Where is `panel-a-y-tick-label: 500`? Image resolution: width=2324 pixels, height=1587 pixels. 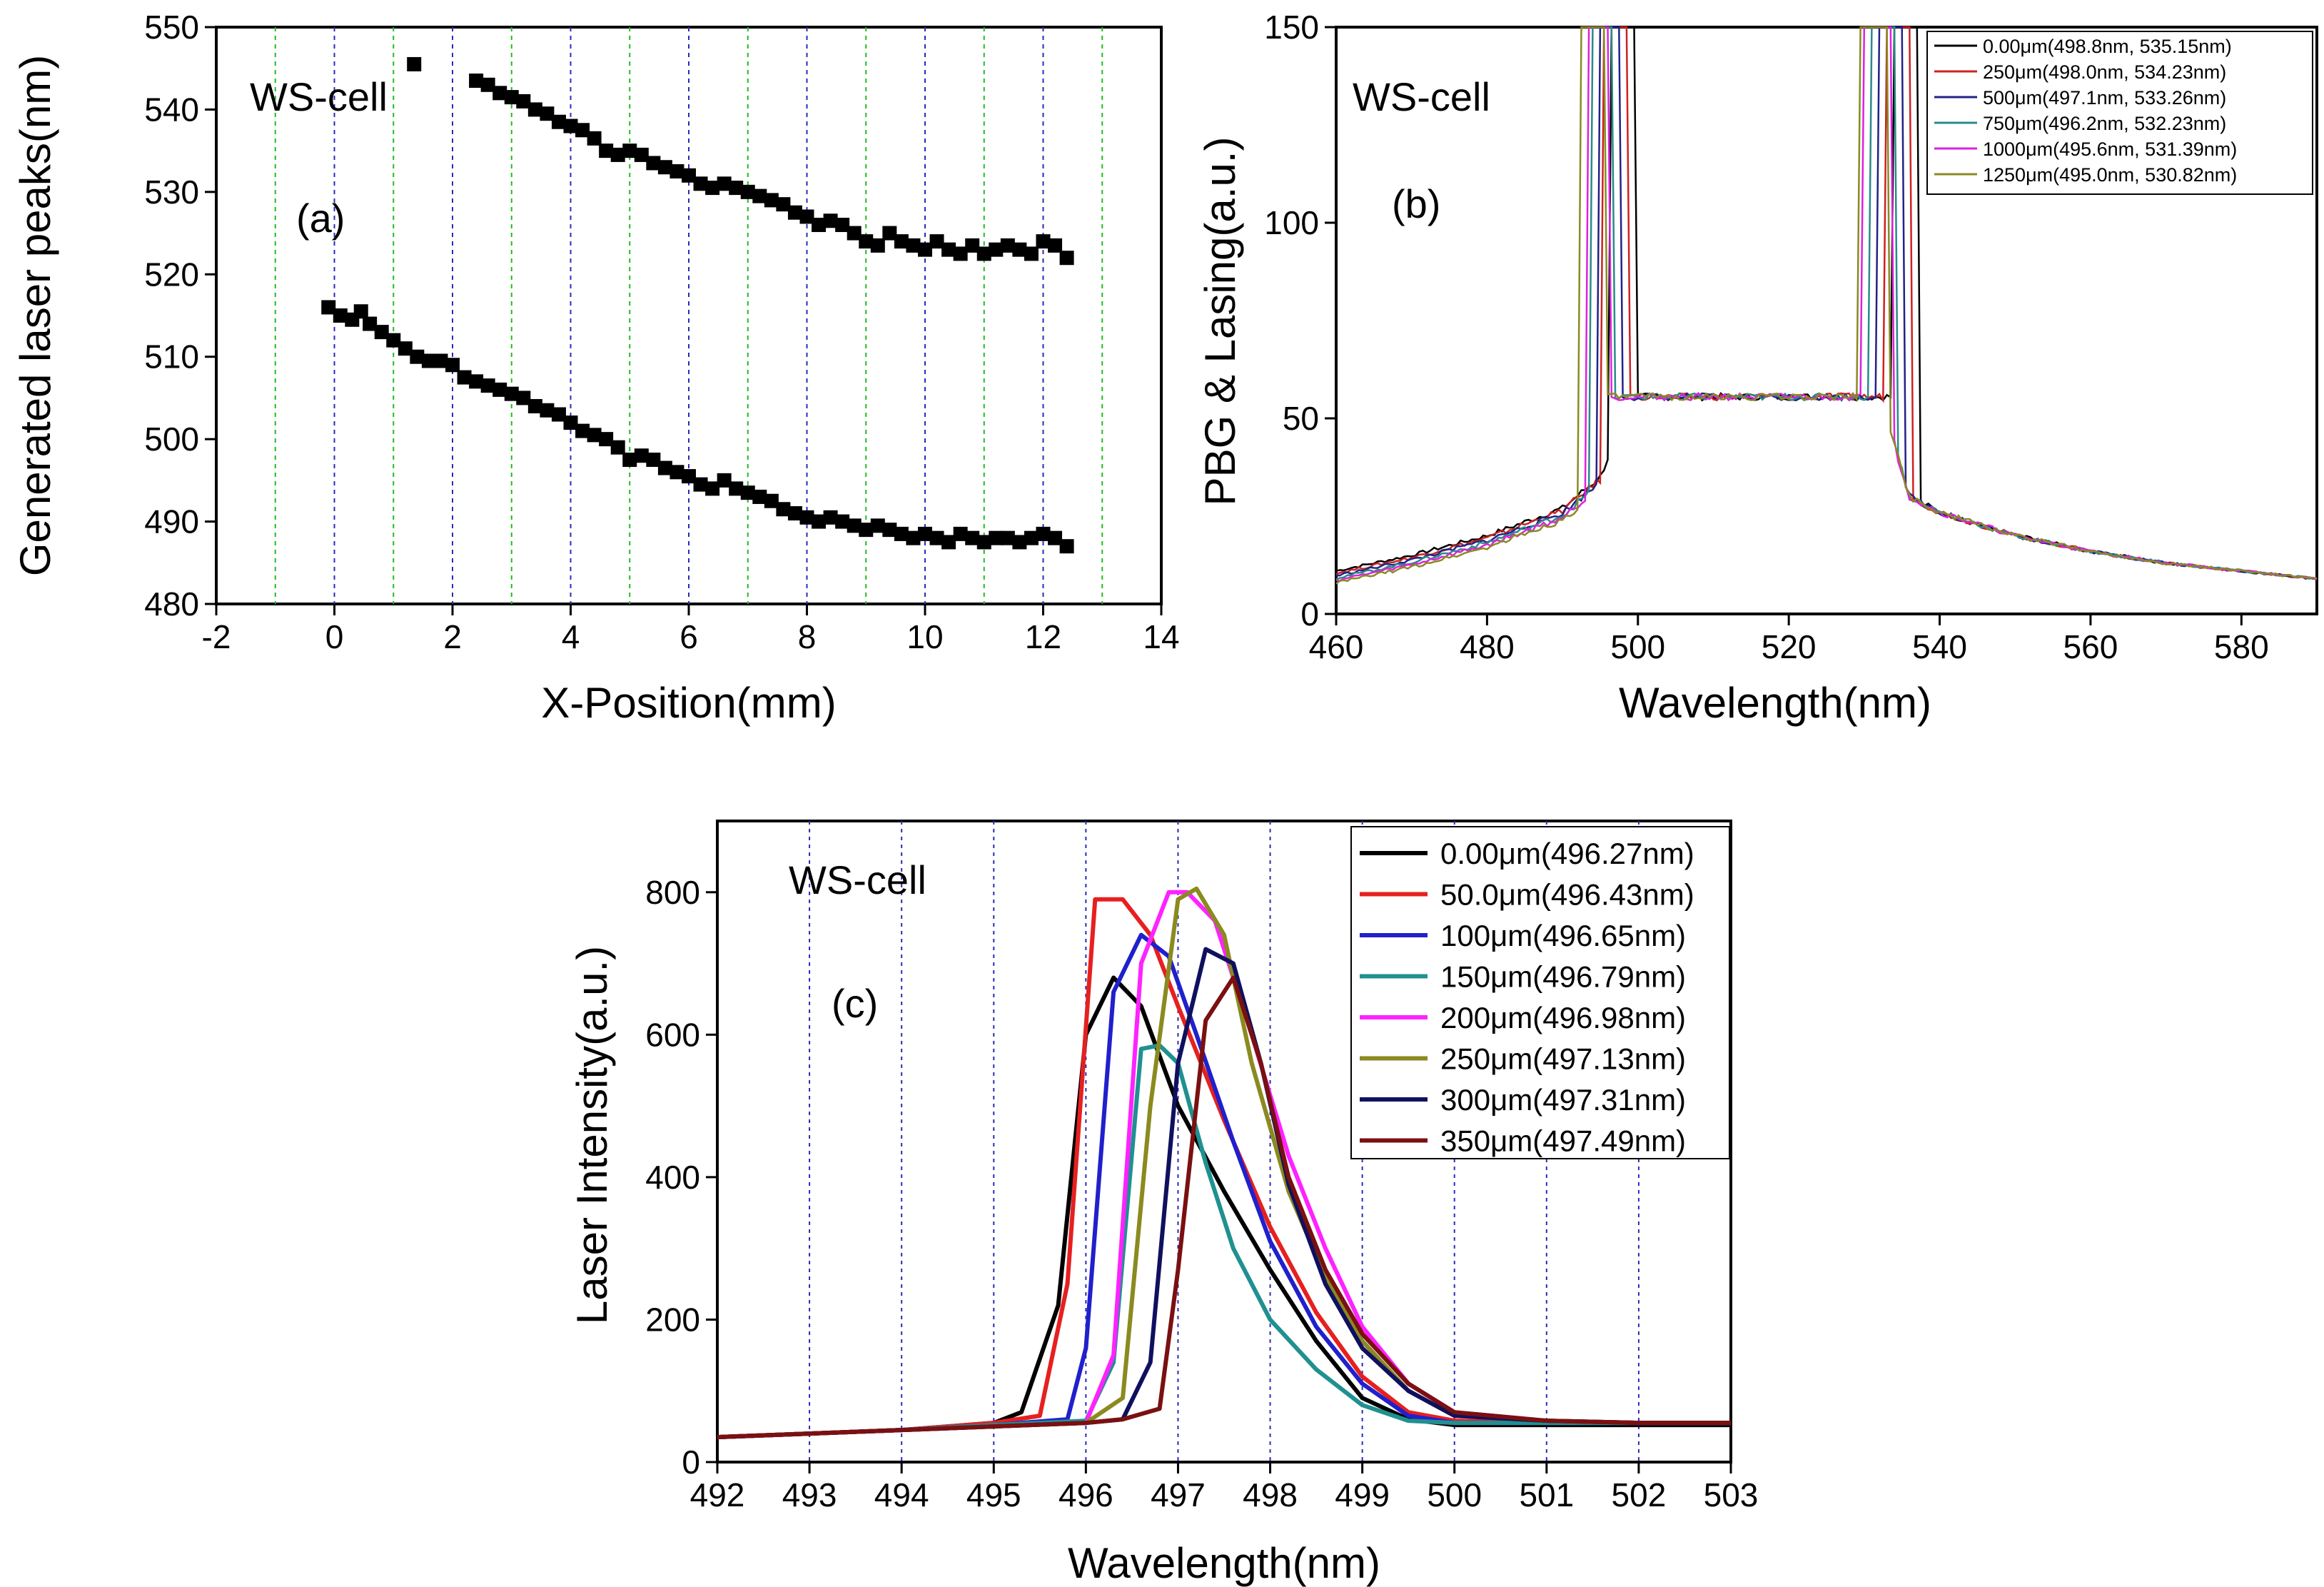 panel-a-y-tick-label: 500 is located at coordinates (172, 439).